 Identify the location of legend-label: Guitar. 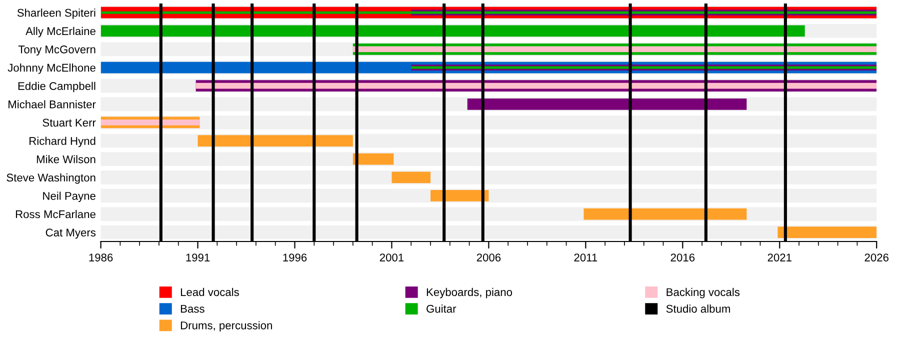
(441, 308).